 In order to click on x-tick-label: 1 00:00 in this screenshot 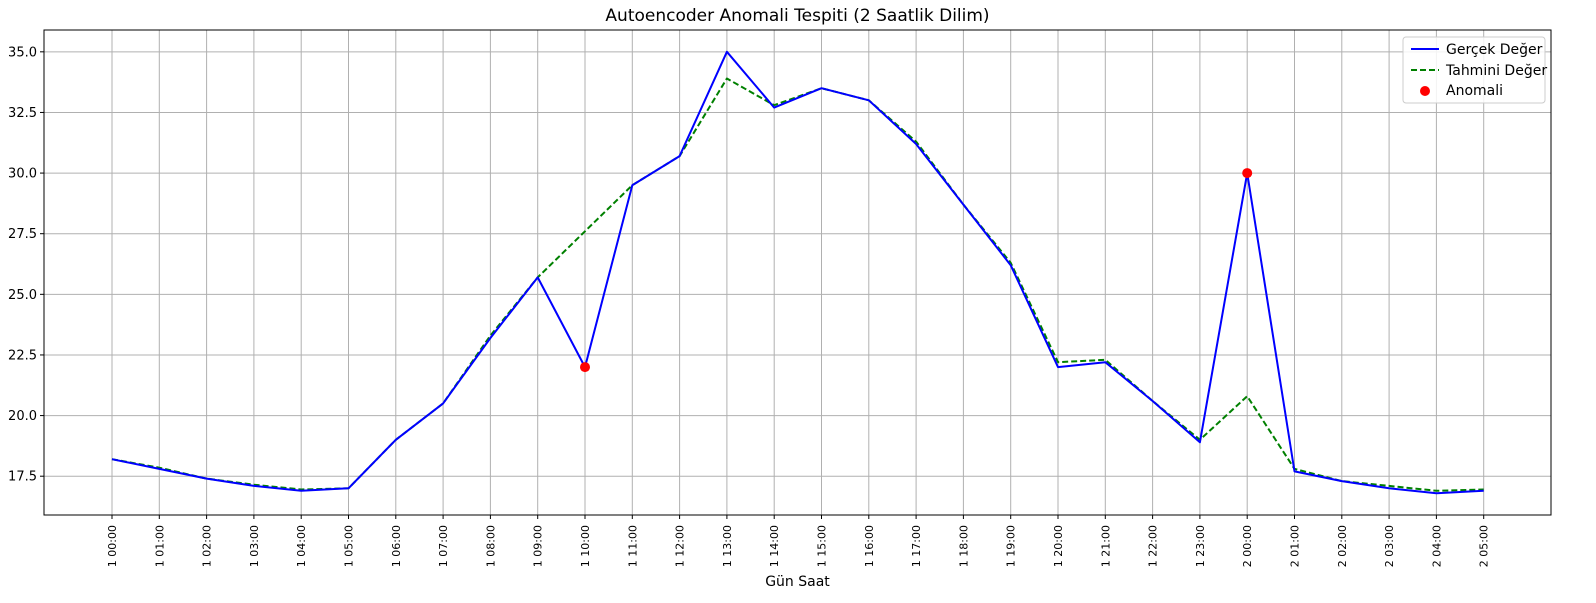, I will do `click(112, 546)`.